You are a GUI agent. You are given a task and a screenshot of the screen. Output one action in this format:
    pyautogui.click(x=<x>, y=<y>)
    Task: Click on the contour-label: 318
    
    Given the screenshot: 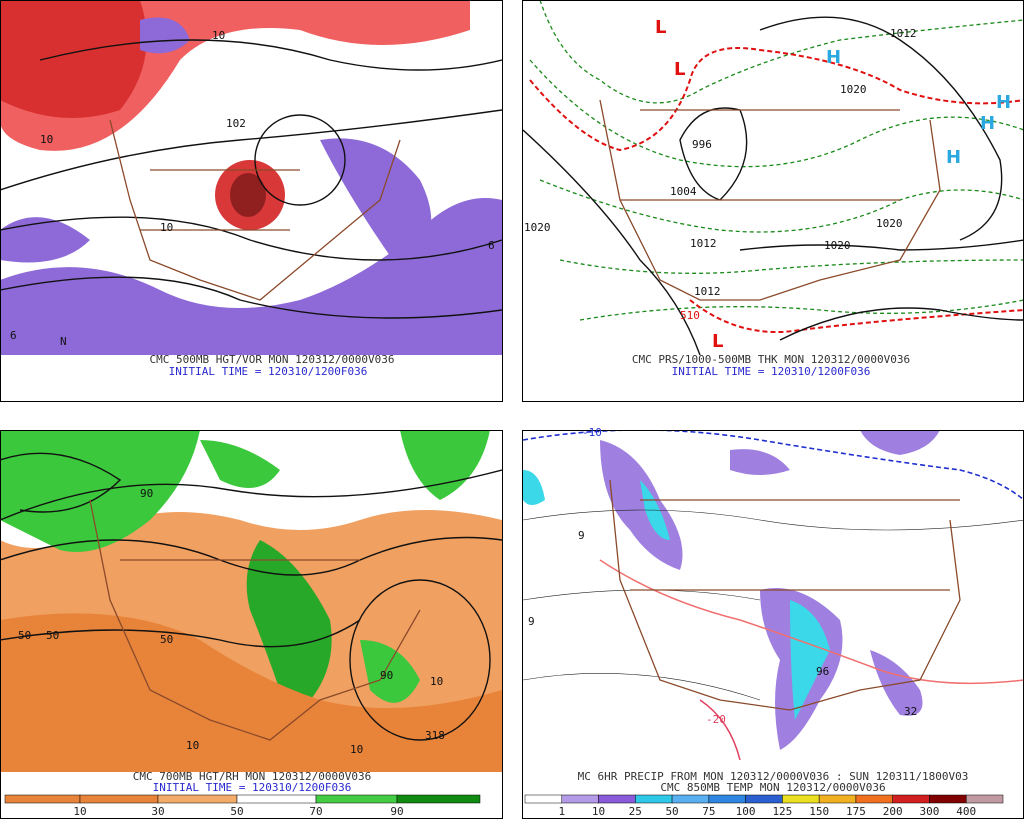 What is the action you would take?
    pyautogui.click(x=435, y=735)
    